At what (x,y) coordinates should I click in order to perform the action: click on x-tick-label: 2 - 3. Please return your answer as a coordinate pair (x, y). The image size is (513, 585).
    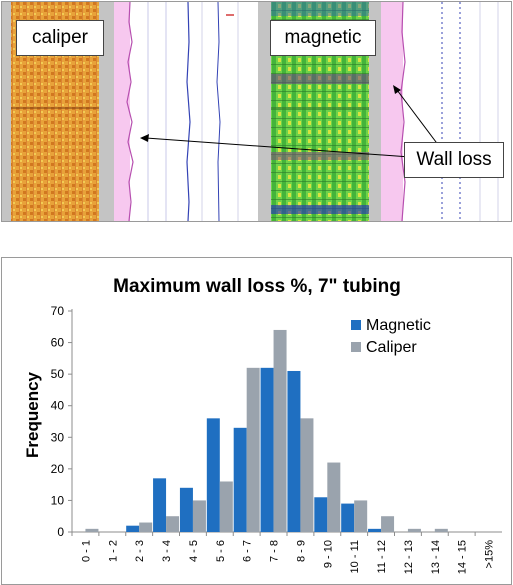
    Looking at the image, I should click on (140, 551).